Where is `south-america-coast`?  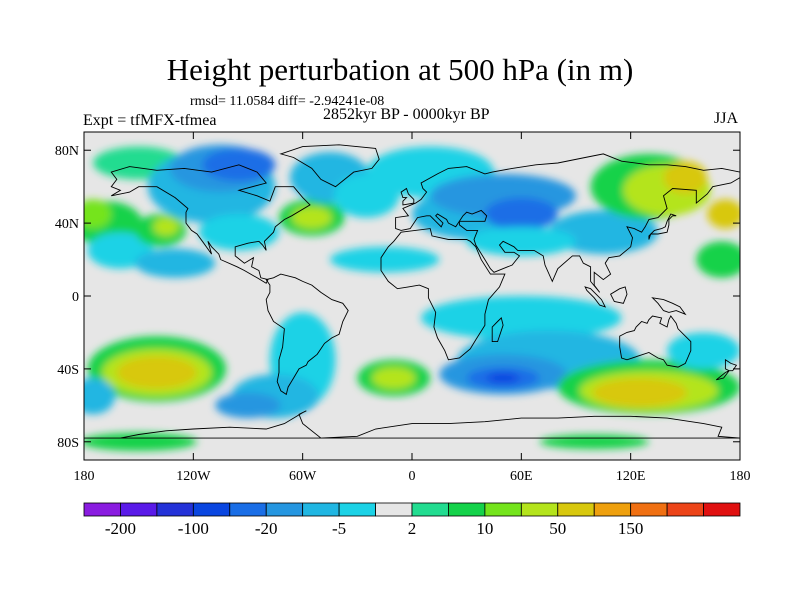
south-america-coast is located at coordinates (307, 334).